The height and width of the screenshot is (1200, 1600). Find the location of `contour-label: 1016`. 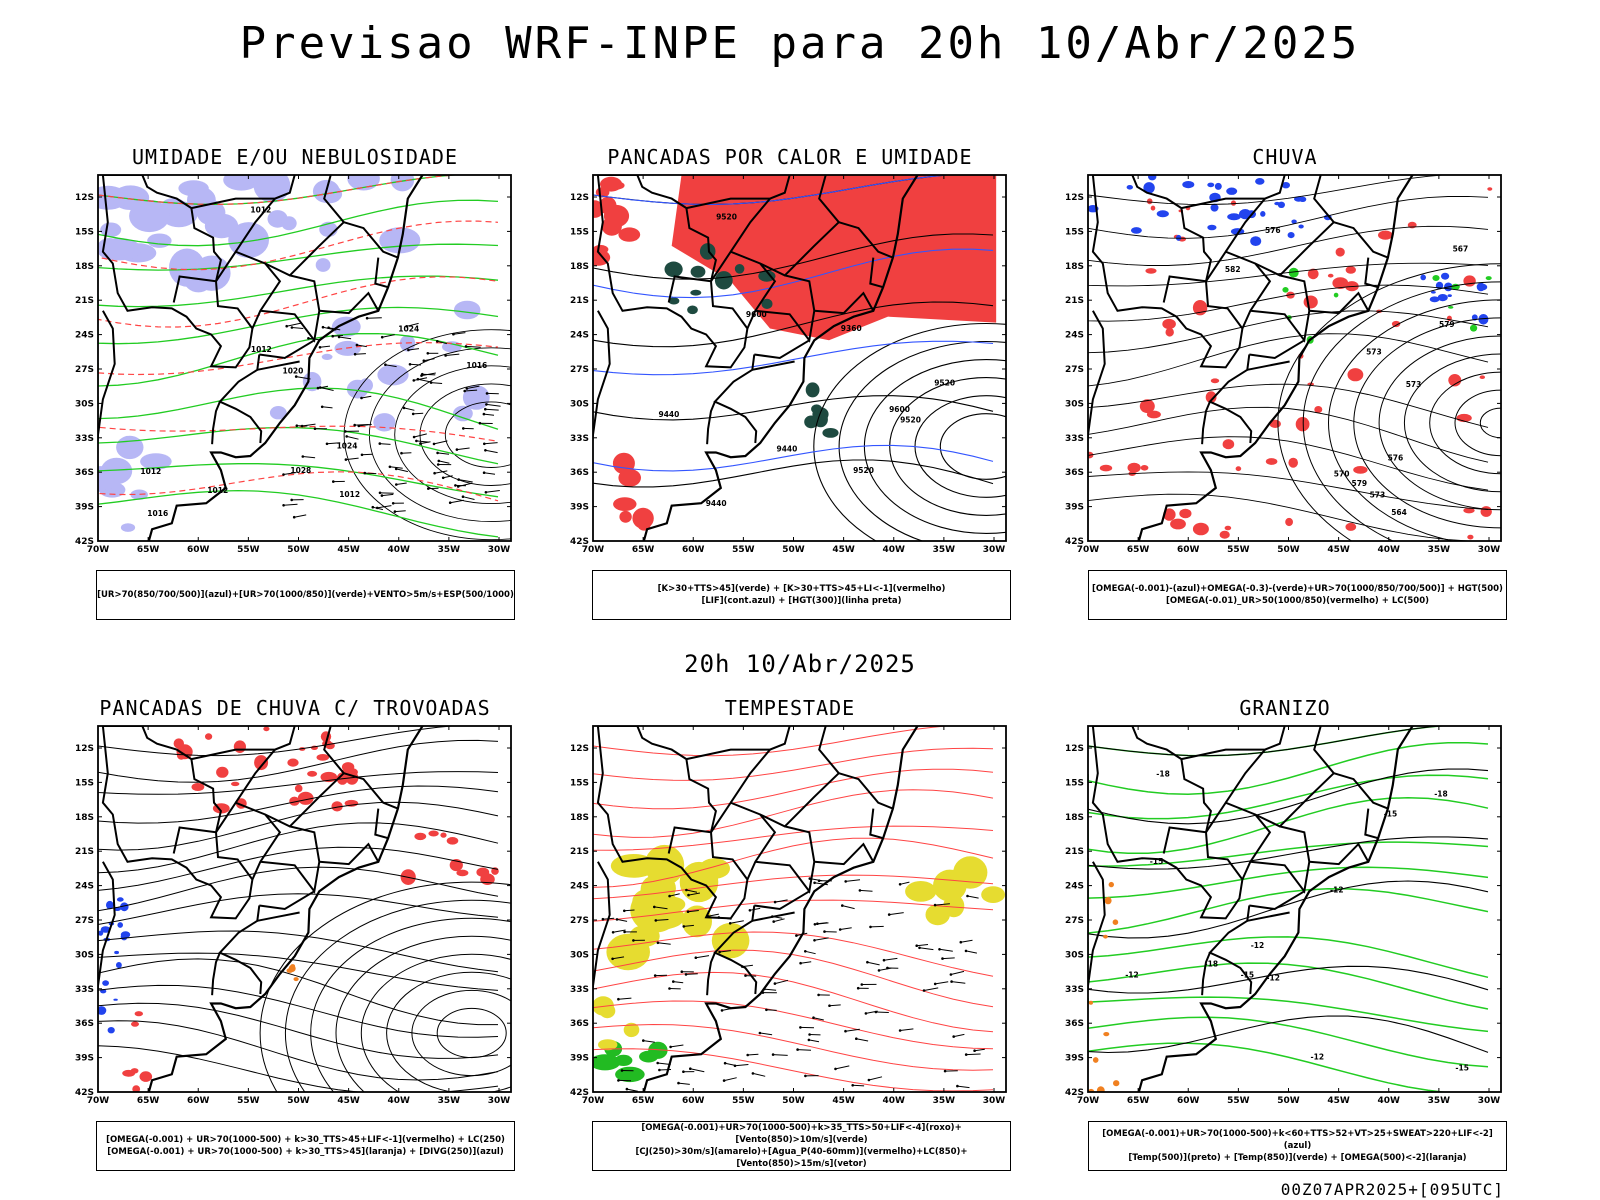

contour-label: 1016 is located at coordinates (476, 365).